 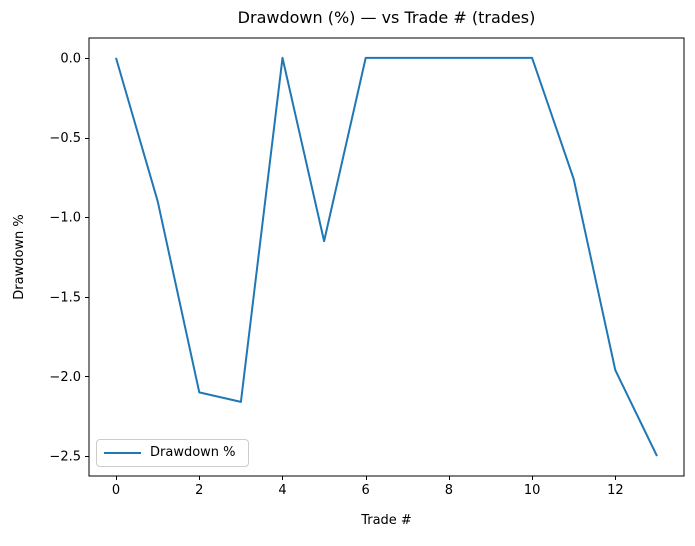 What do you see at coordinates (386, 520) in the screenshot?
I see `x-axis-label: Trade #` at bounding box center [386, 520].